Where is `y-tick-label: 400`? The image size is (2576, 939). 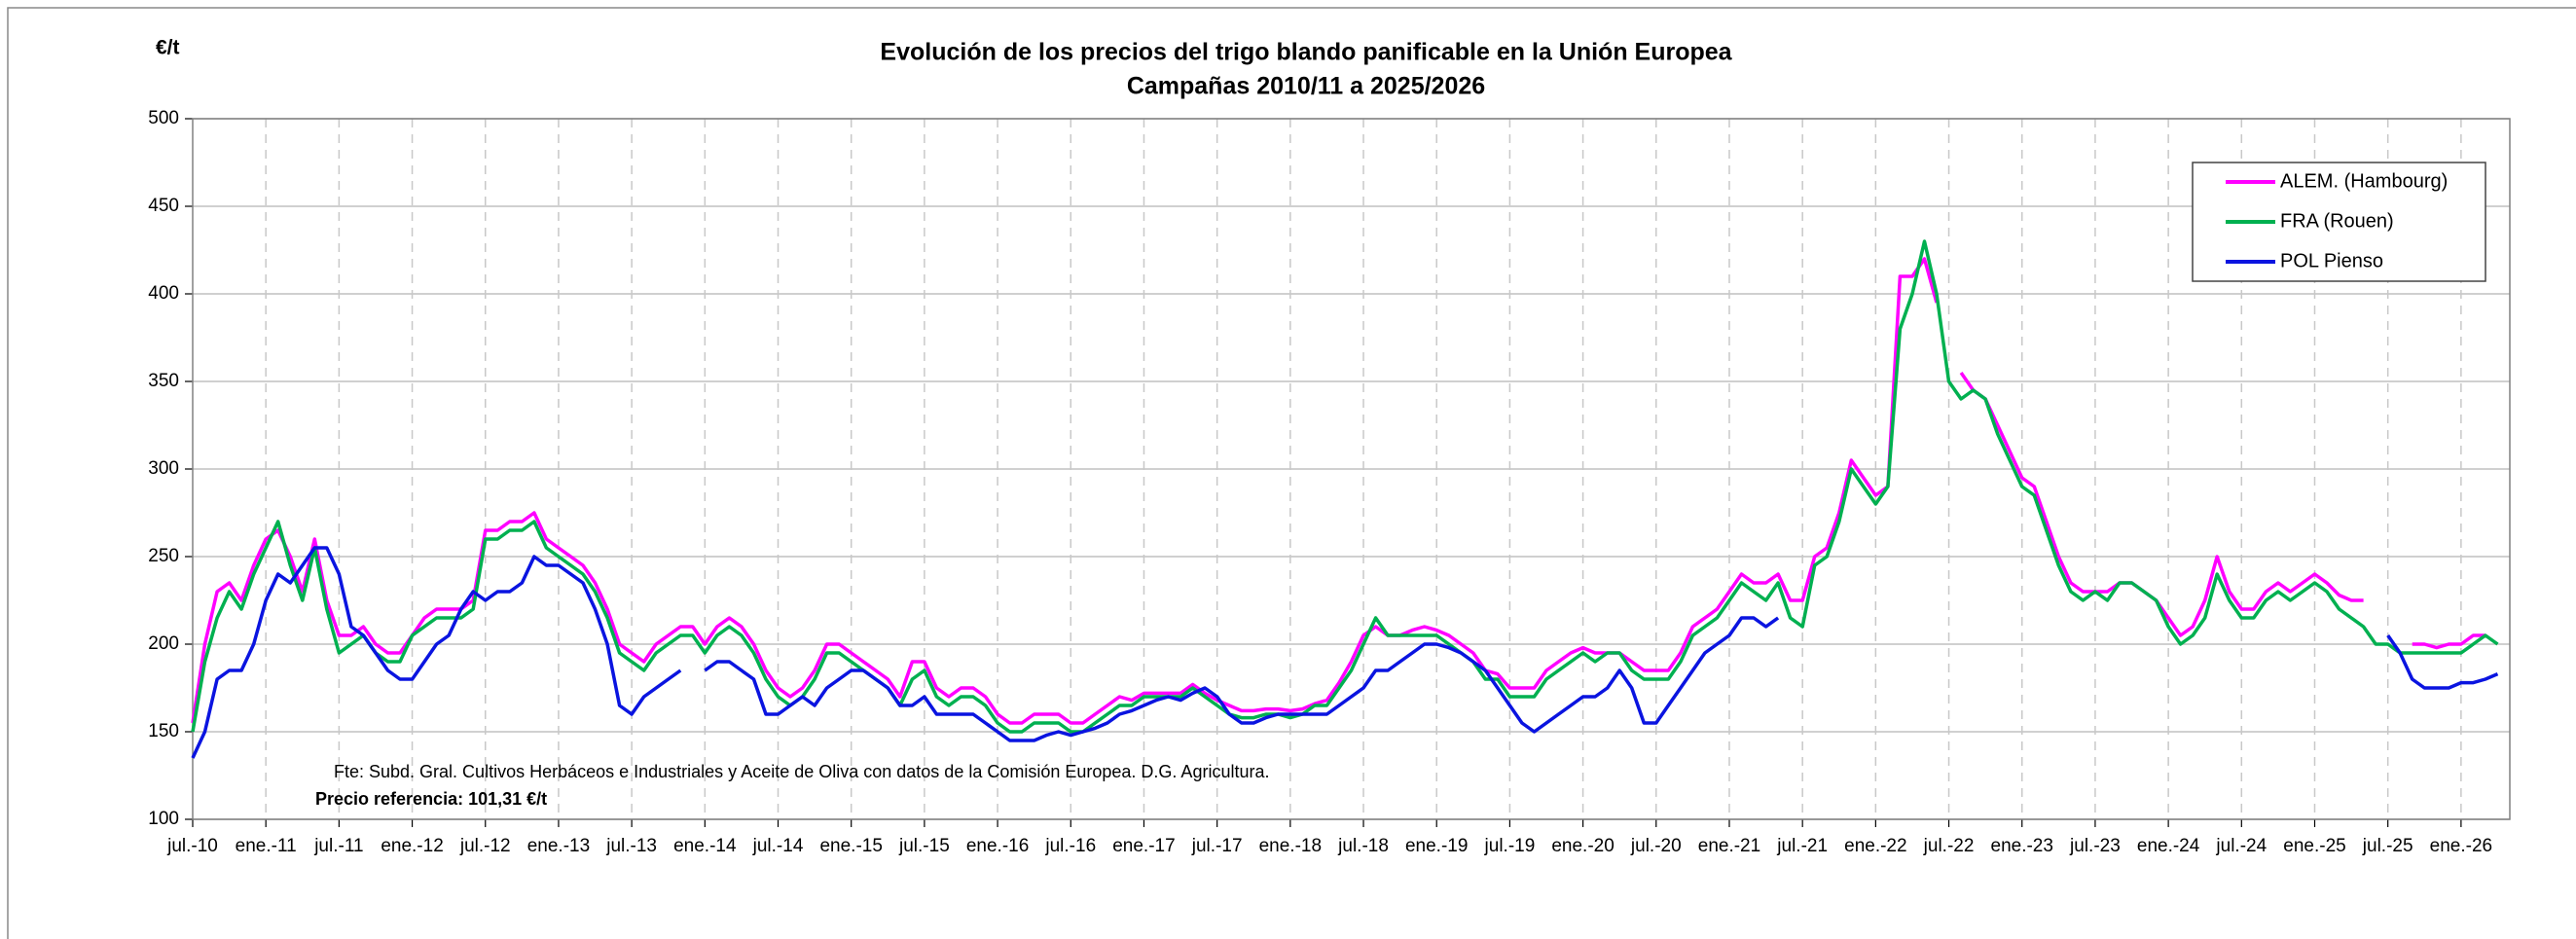
y-tick-label: 400 is located at coordinates (163, 293).